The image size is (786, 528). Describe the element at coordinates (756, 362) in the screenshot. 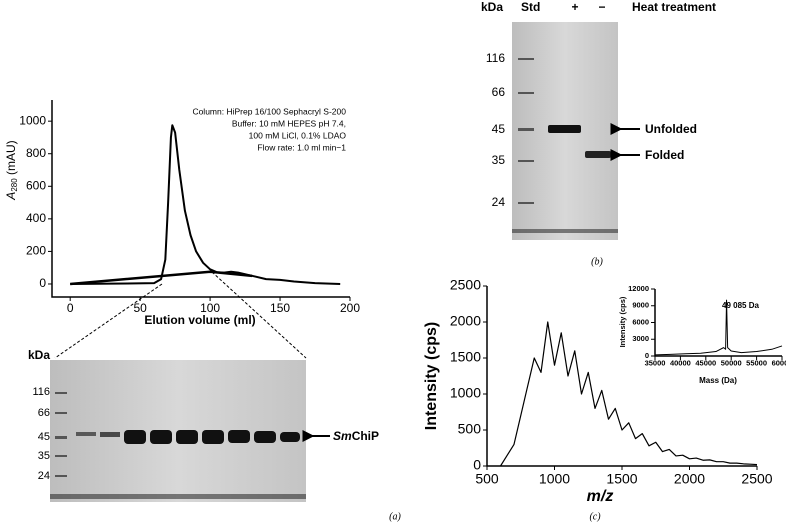

I see `x-tick-label: 55000` at that location.